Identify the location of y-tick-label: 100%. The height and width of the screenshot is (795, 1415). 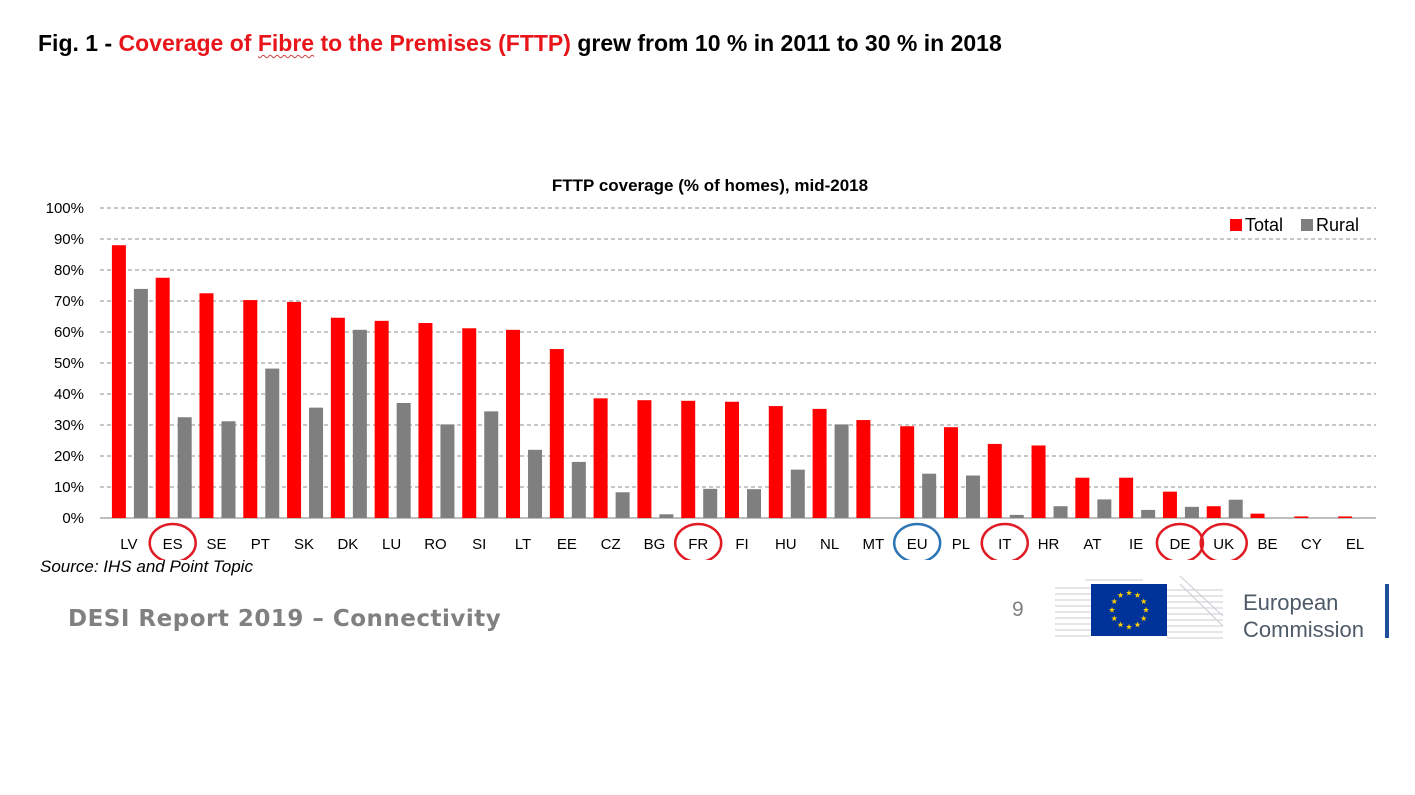
(65, 208).